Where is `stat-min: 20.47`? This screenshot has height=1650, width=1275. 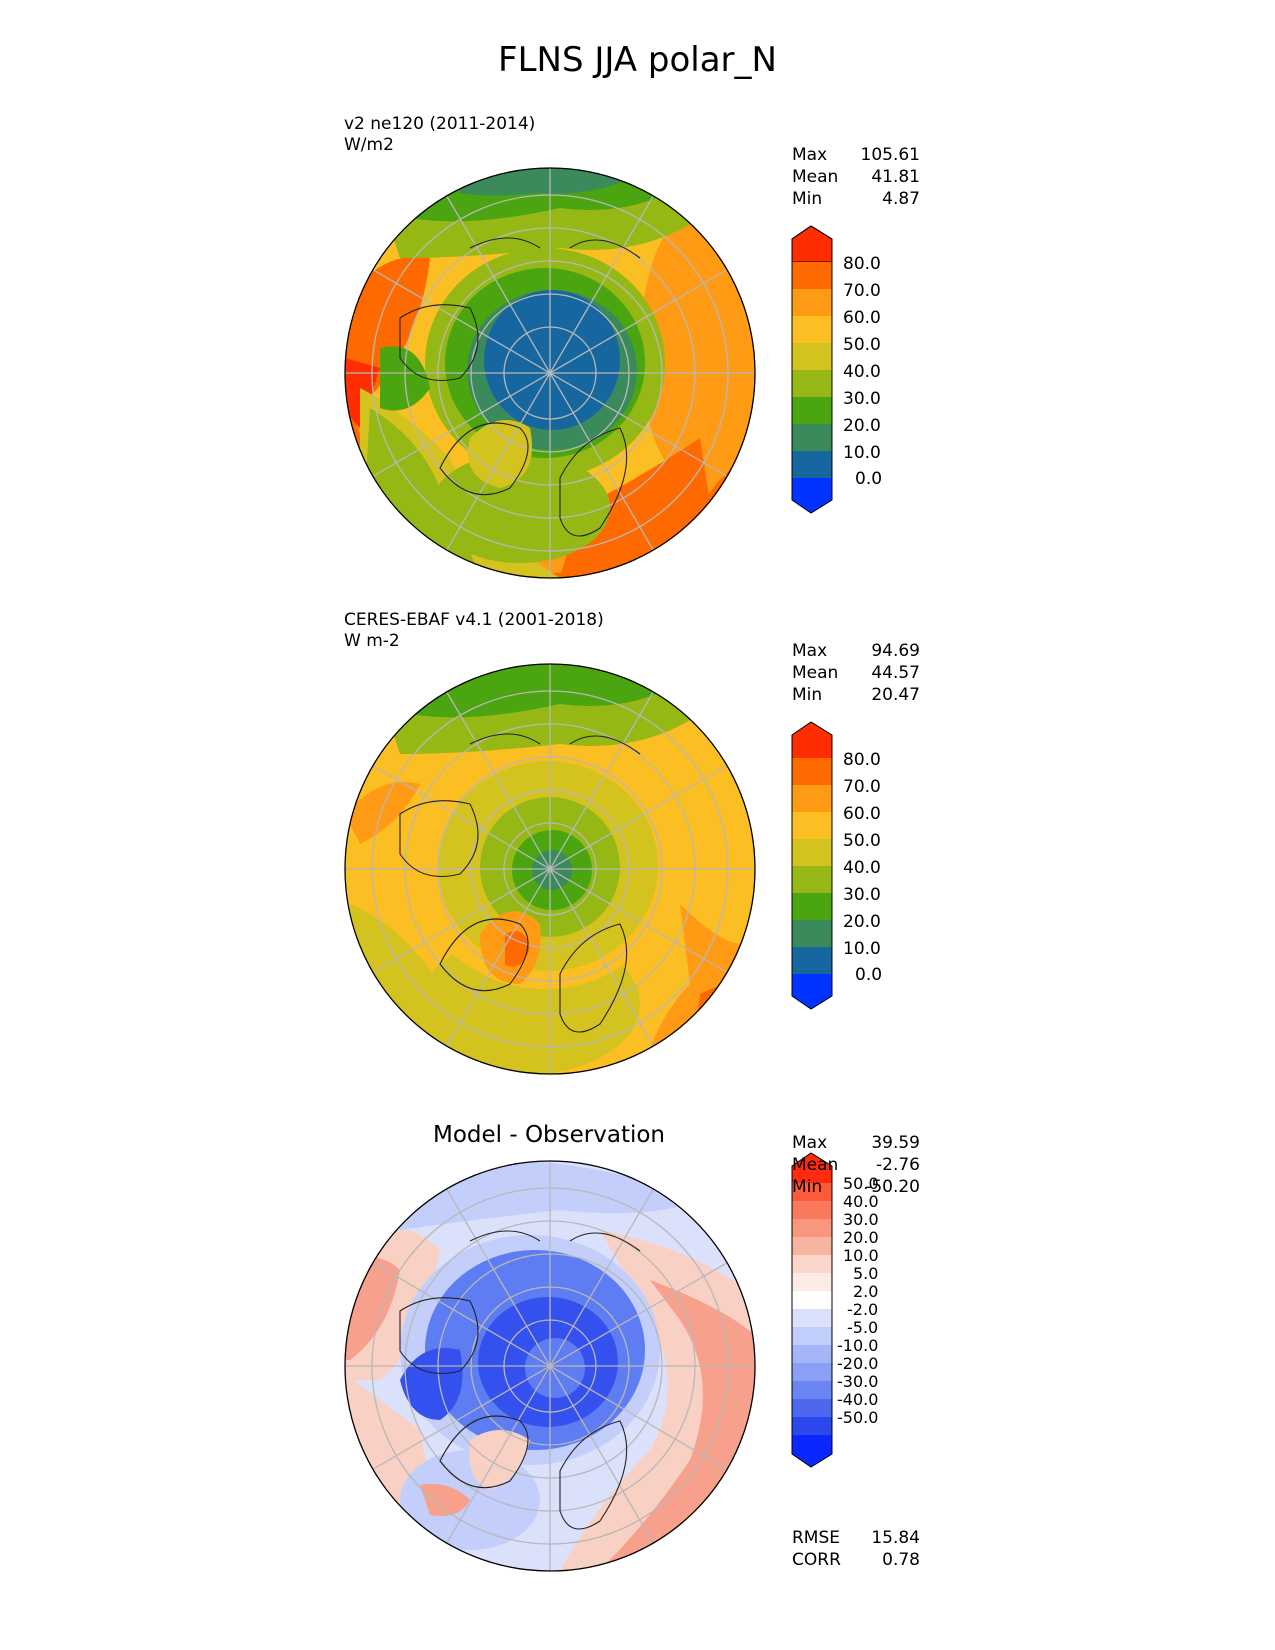
stat-min: 20.47 is located at coordinates (895, 695).